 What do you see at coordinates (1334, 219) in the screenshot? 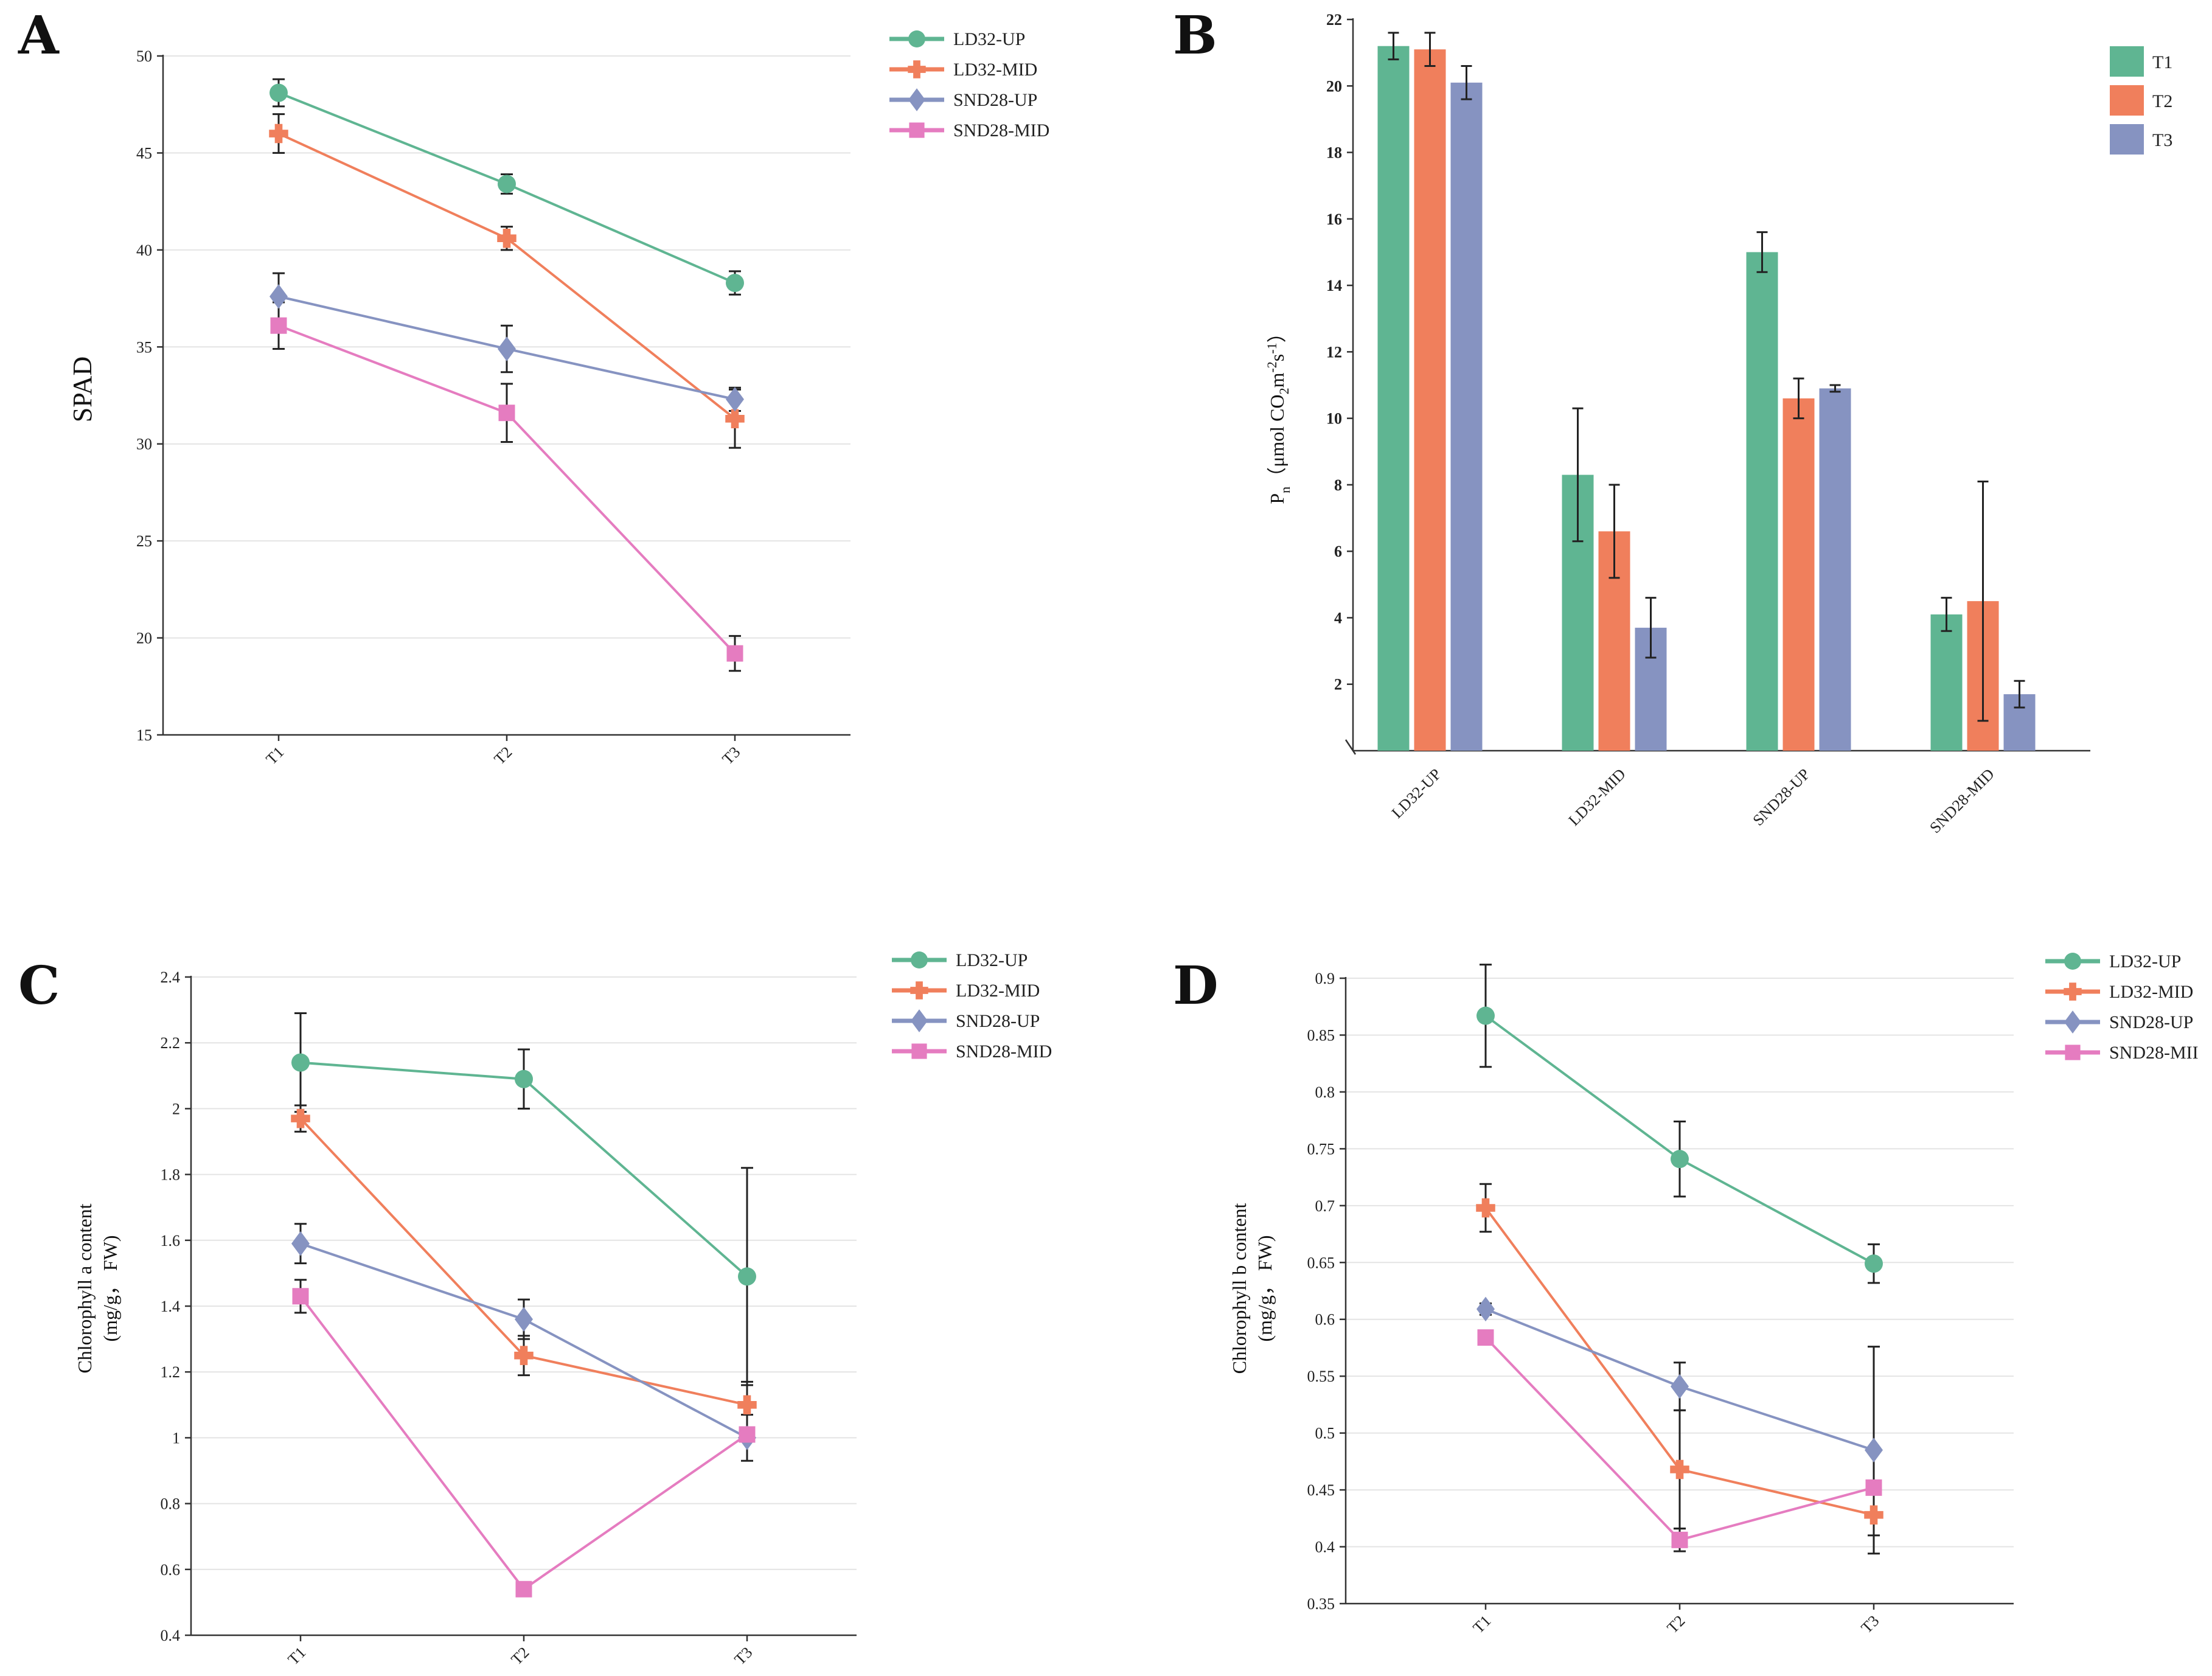
I see `panel-b-ytick-label: 16` at bounding box center [1334, 219].